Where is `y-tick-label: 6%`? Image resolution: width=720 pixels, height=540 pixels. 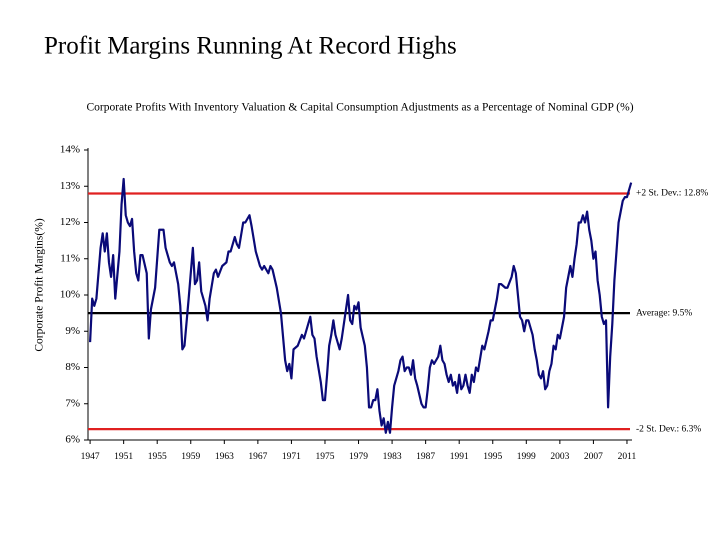
y-tick-label: 6% is located at coordinates (72, 440).